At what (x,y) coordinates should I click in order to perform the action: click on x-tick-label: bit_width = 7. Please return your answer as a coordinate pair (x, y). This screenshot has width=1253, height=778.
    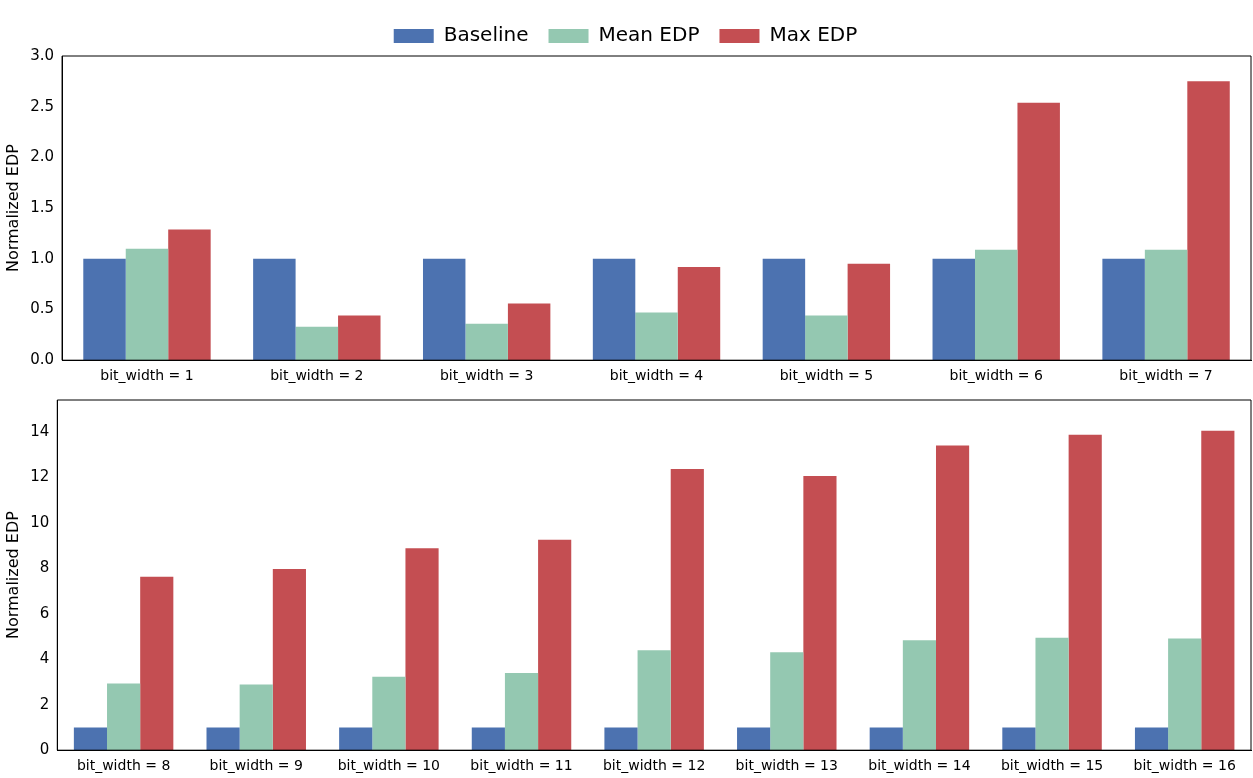
    Looking at the image, I should click on (1166, 375).